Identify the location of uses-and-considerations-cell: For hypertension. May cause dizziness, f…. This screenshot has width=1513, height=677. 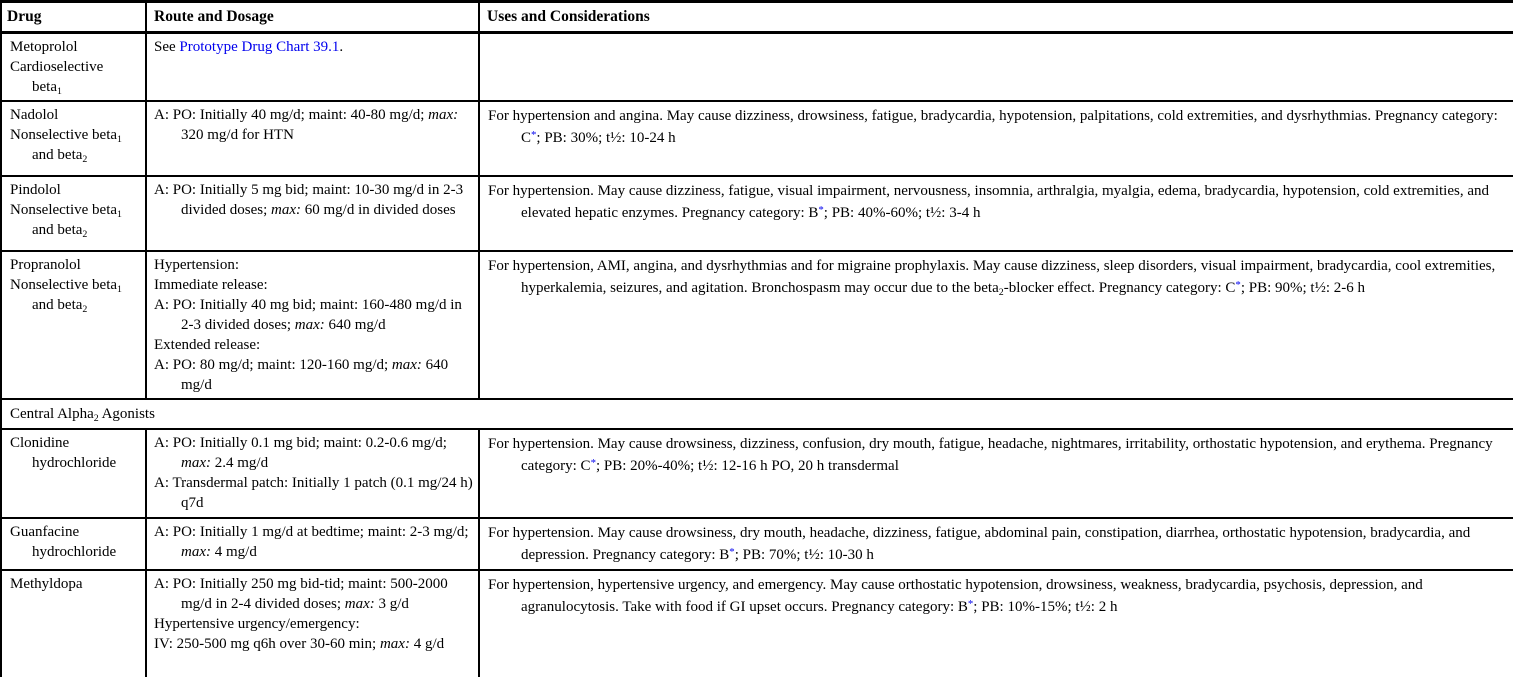
(995, 213).